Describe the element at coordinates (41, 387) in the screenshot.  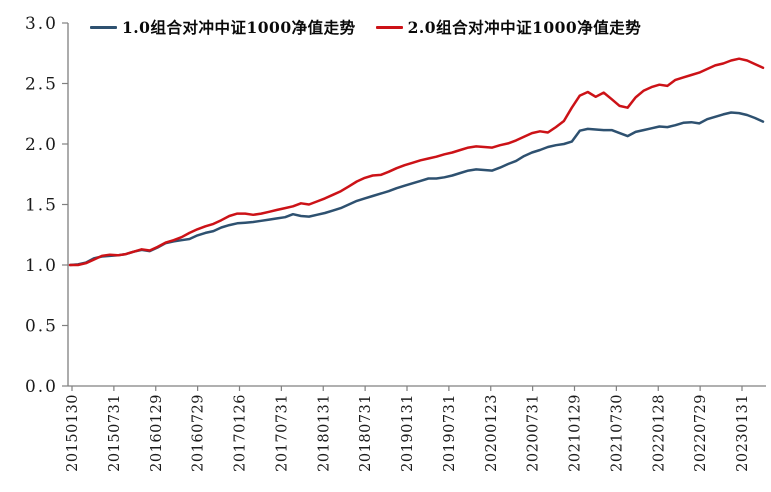
I see `y-tick-label: 0.0` at that location.